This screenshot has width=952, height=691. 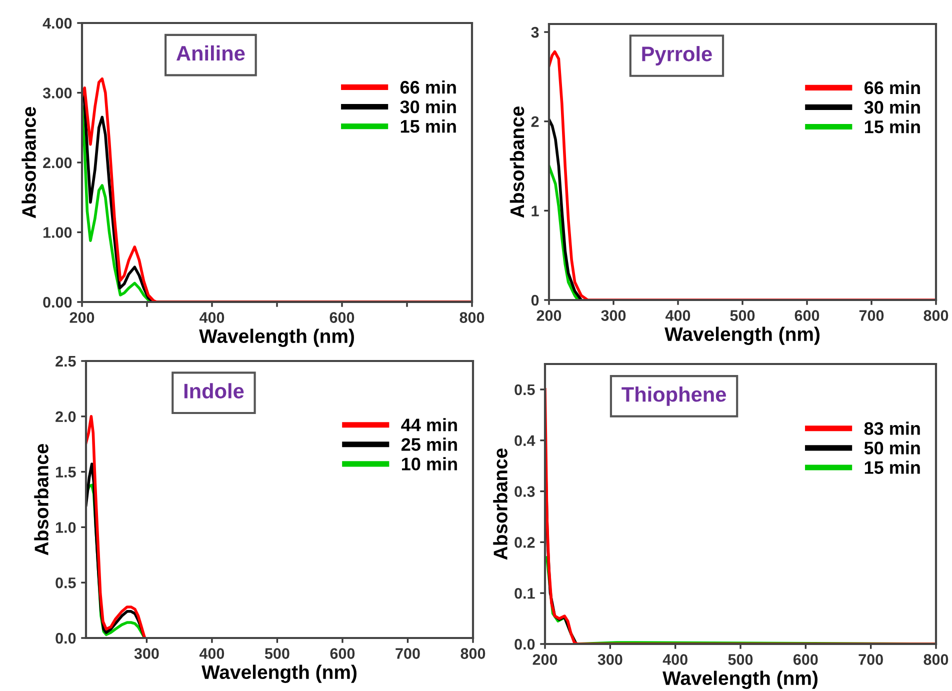 What do you see at coordinates (66, 527) in the screenshot?
I see `y-tick-label: 1.0` at bounding box center [66, 527].